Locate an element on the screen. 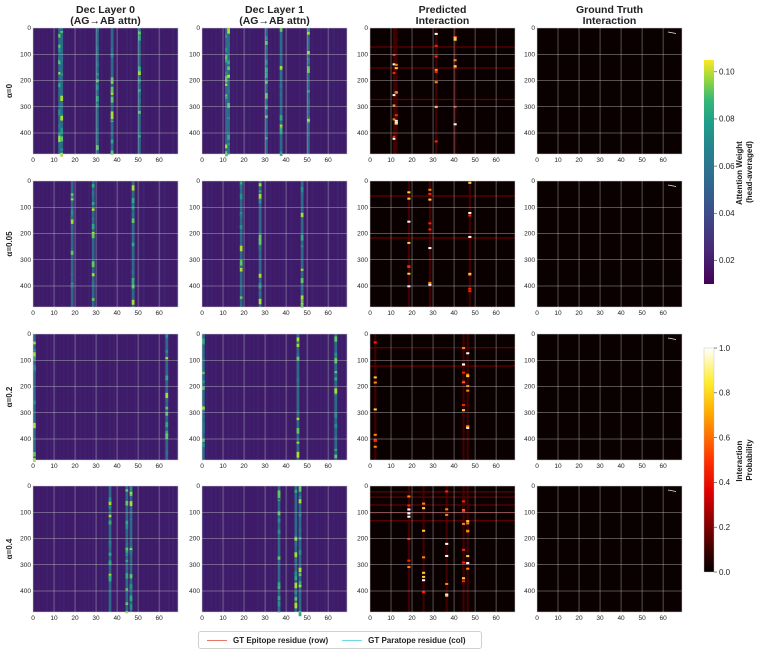  y-tick-label: 300 is located at coordinates (362, 107).